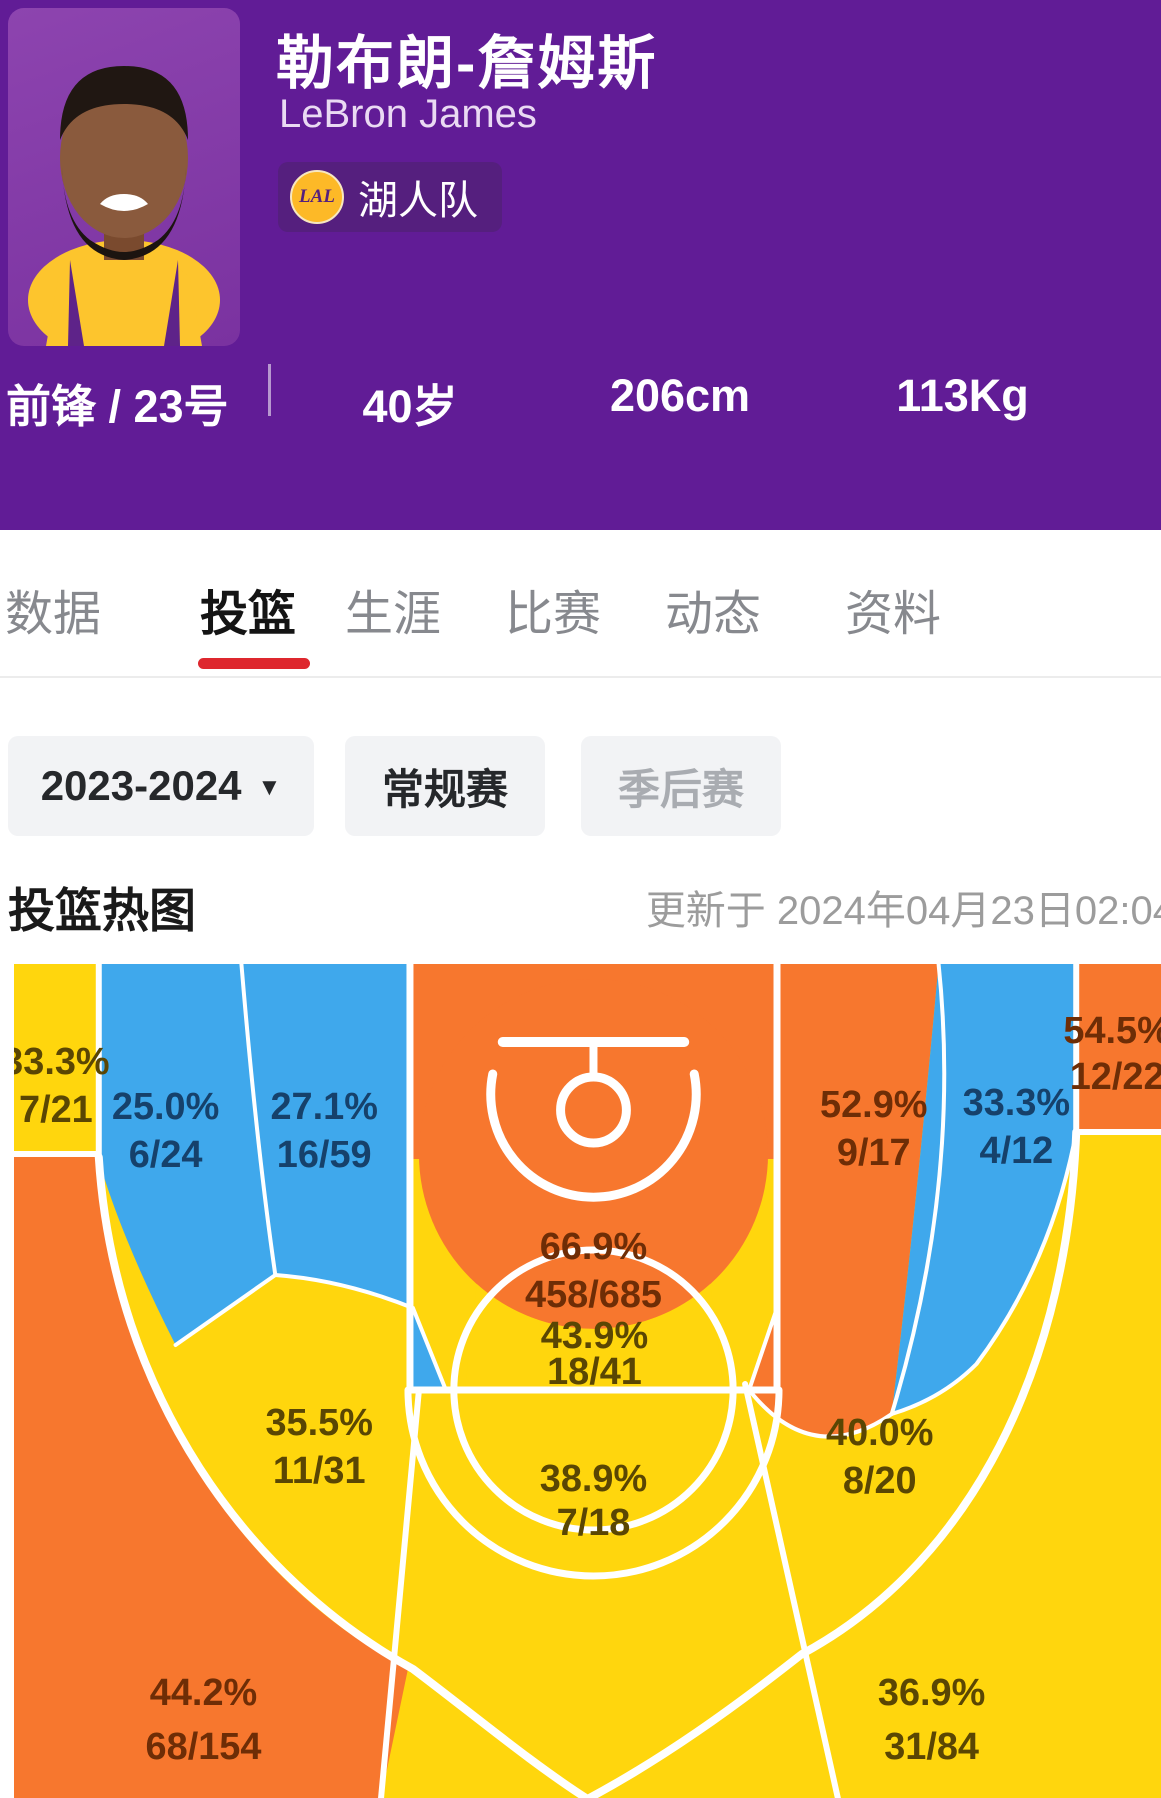 This screenshot has width=1161, height=1798. Describe the element at coordinates (931, 1747) in the screenshot. I see `zone-label: 31/84` at that location.